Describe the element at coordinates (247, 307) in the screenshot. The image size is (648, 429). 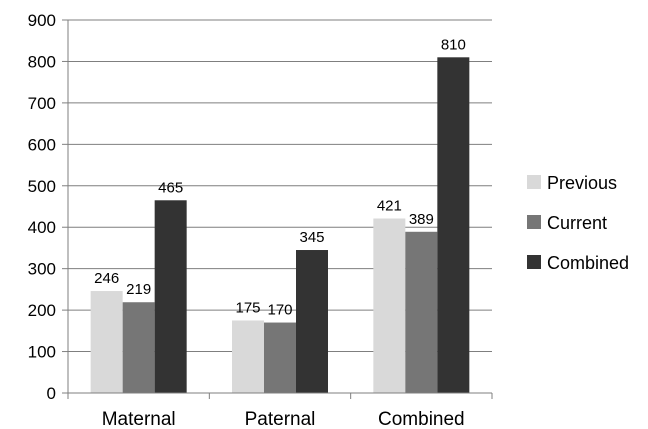
I see `data-label: 175` at that location.